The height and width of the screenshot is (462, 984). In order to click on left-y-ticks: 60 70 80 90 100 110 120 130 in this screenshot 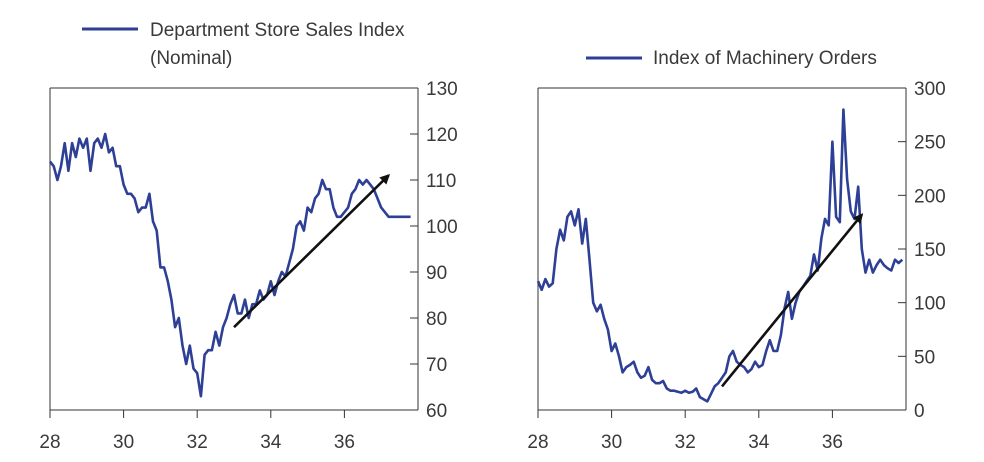, I will do `click(434, 250)`.